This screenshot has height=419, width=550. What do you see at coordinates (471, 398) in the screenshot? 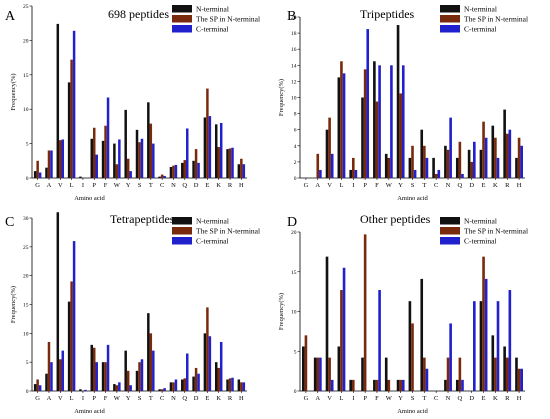
I see `x-tick-label: D` at bounding box center [471, 398].